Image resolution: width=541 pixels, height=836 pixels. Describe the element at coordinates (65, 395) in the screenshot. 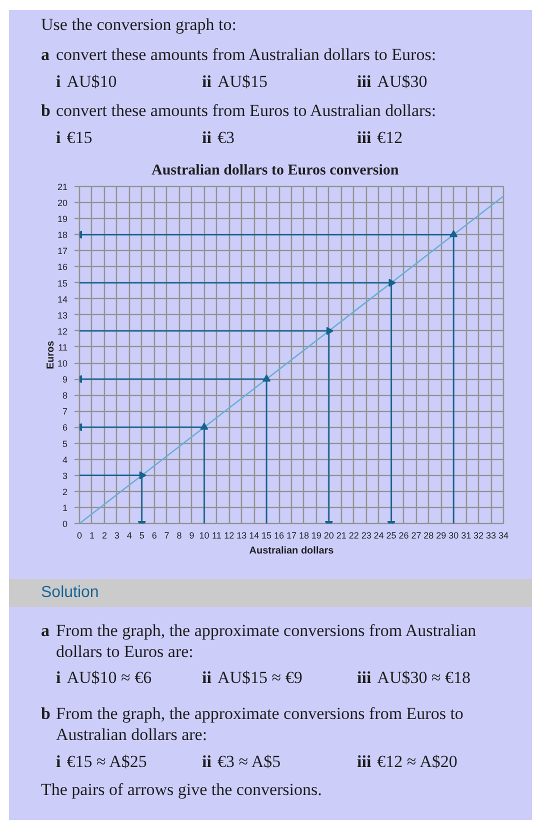

I see `y-tick-label: 8` at that location.